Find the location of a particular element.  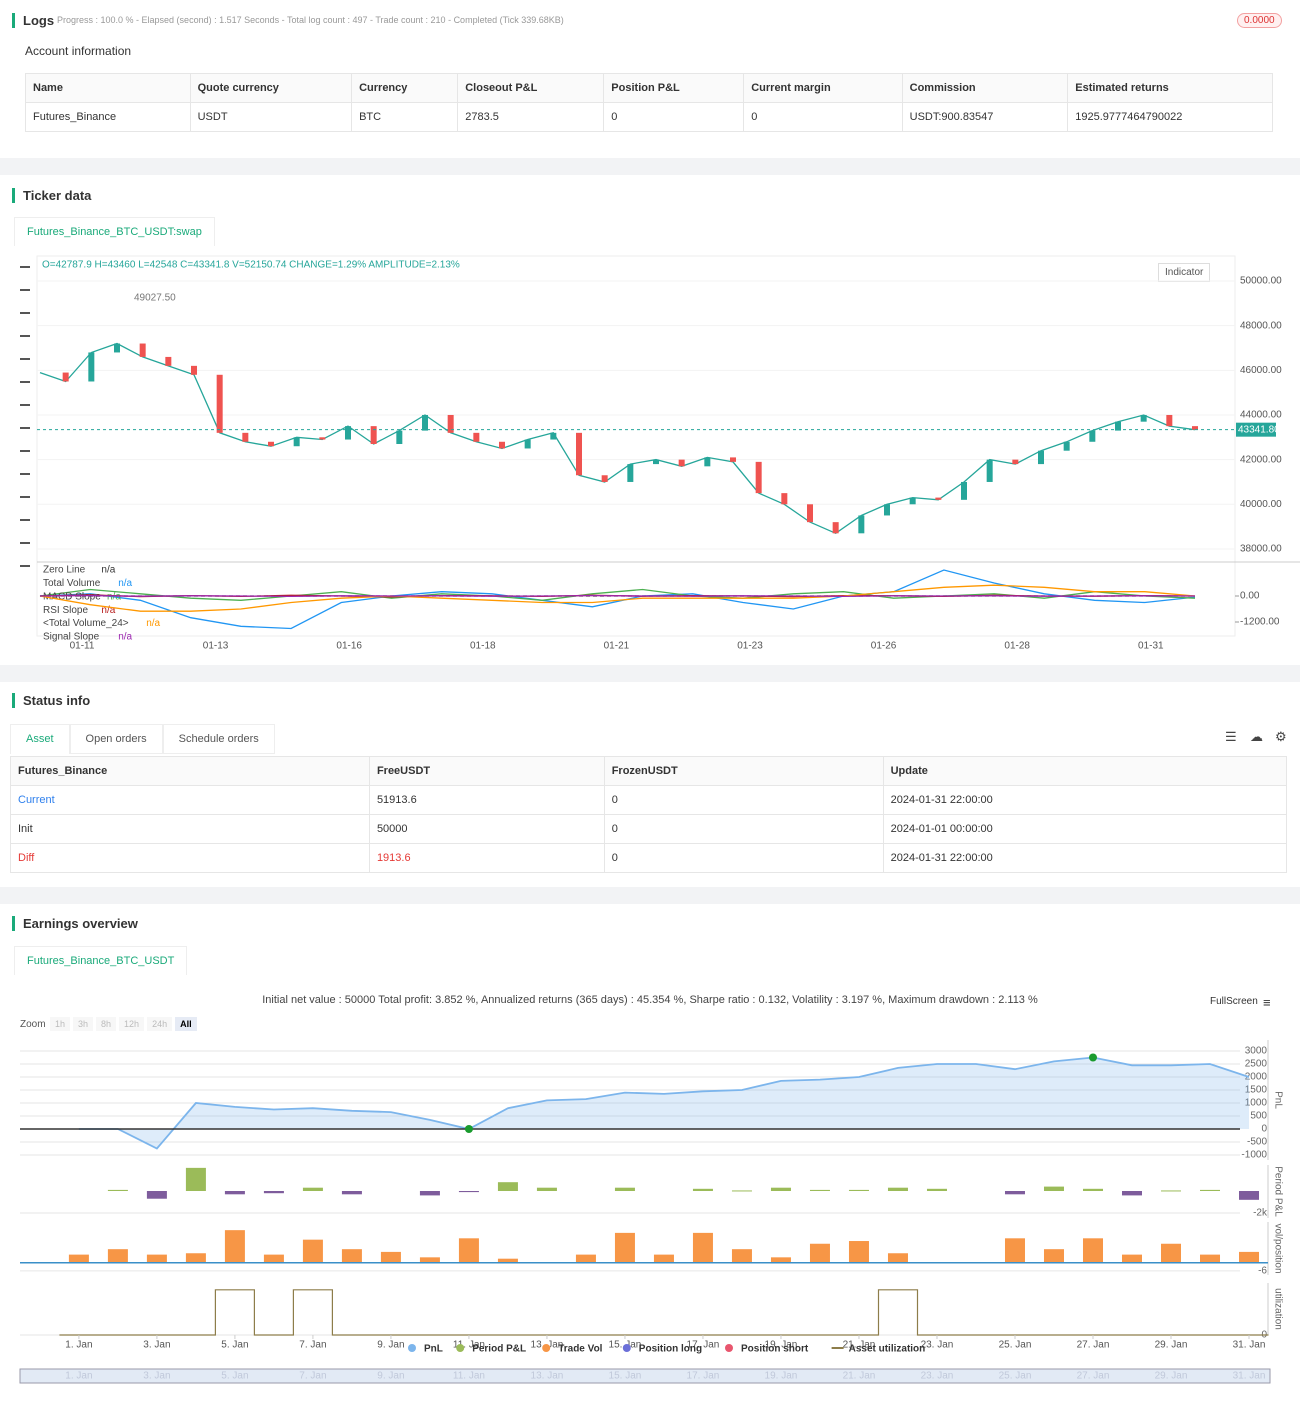

row: Init 50000 0 2024-01-01 00:00:00 is located at coordinates (649, 829).